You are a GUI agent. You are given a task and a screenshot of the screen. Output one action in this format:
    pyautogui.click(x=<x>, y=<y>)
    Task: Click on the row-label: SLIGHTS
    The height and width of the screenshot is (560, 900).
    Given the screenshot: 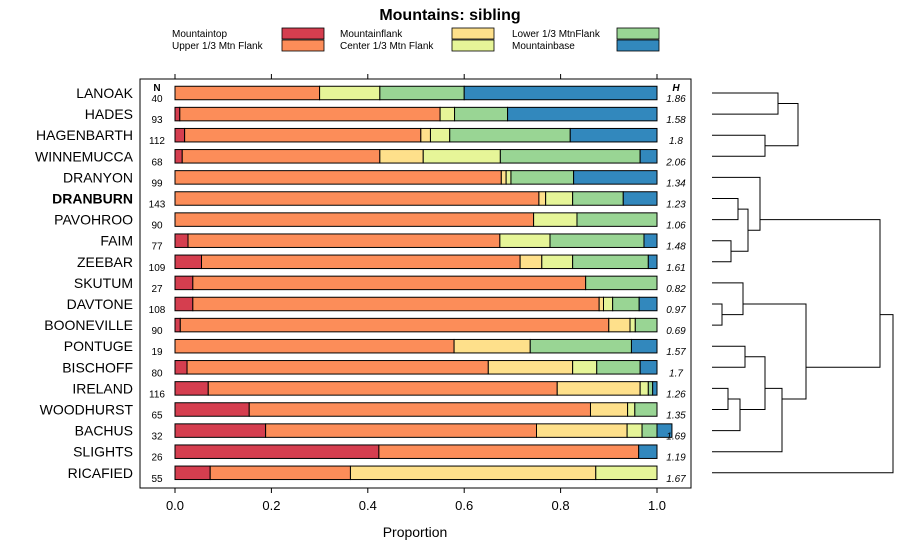 What is the action you would take?
    pyautogui.click(x=103, y=452)
    